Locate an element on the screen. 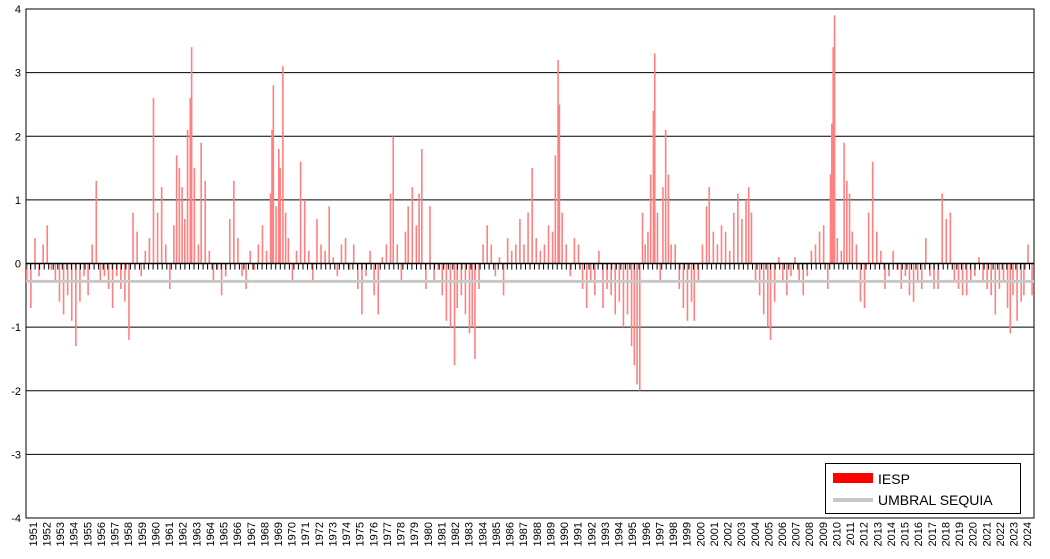 The width and height of the screenshot is (1050, 559). x-tick-label: 2001 is located at coordinates (715, 534).